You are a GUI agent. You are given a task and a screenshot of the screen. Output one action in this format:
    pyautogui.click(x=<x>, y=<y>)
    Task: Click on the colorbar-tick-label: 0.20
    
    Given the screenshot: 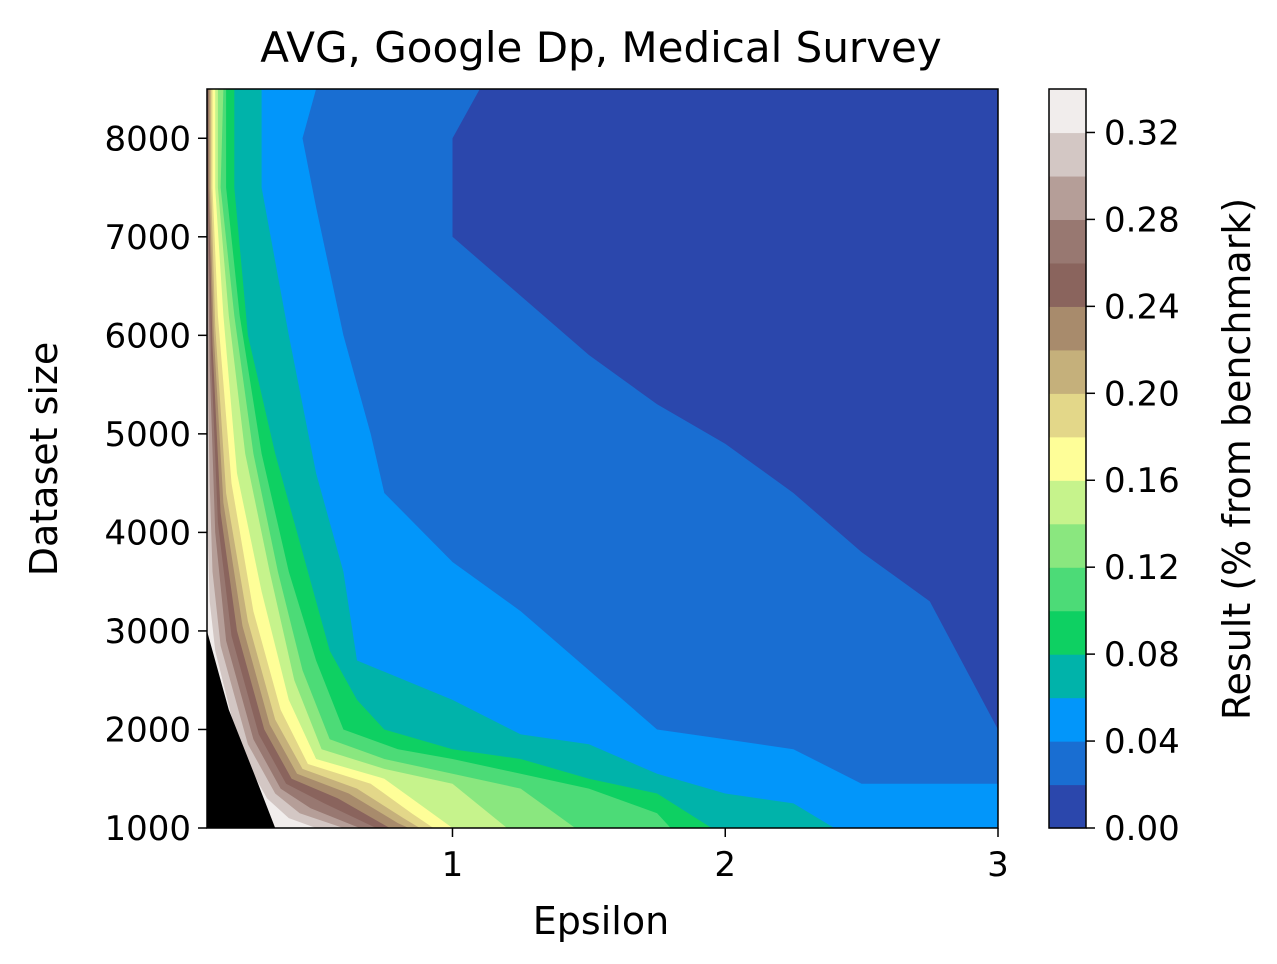 What is the action you would take?
    pyautogui.click(x=1142, y=394)
    